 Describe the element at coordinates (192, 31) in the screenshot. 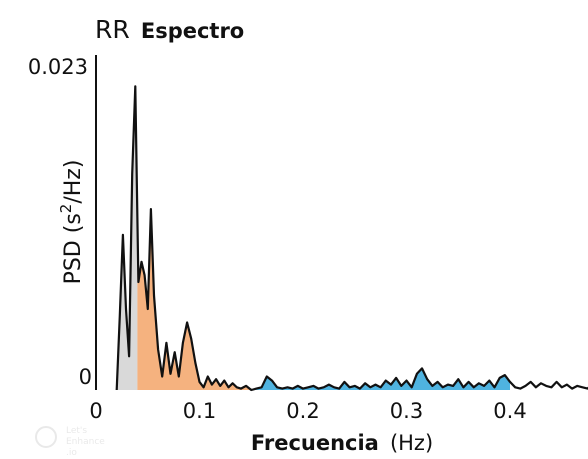

I see `title-main: Espectro` at that location.